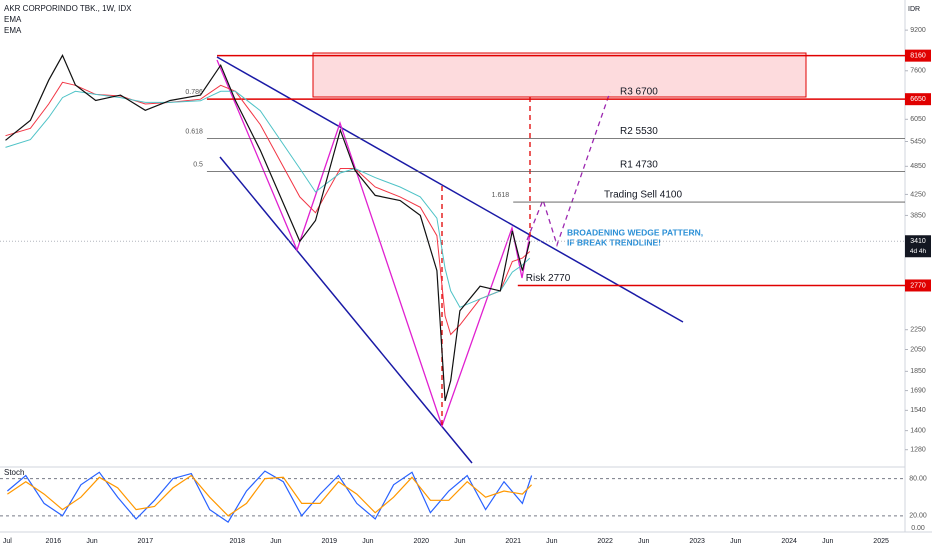 The height and width of the screenshot is (550, 932). What do you see at coordinates (918, 30) in the screenshot?
I see `y-tick-label: 9200` at bounding box center [918, 30].